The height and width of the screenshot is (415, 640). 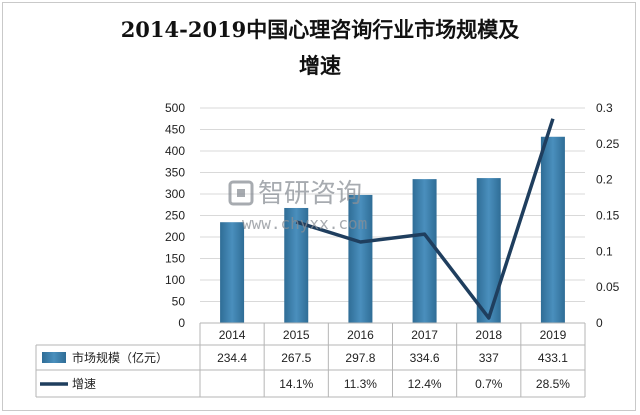 I want to click on y-left-tick-label: 300, so click(x=175, y=194).